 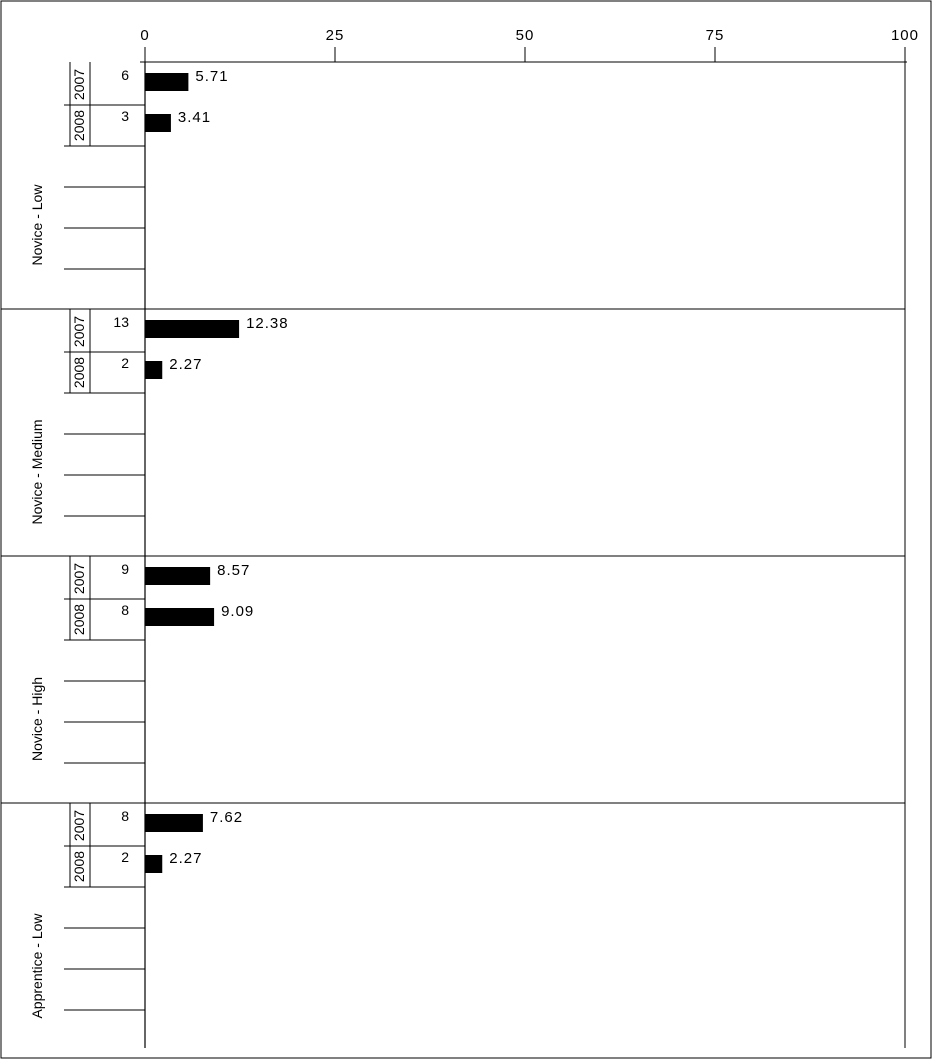 I want to click on bar-value-label: 3.41, so click(x=194, y=117).